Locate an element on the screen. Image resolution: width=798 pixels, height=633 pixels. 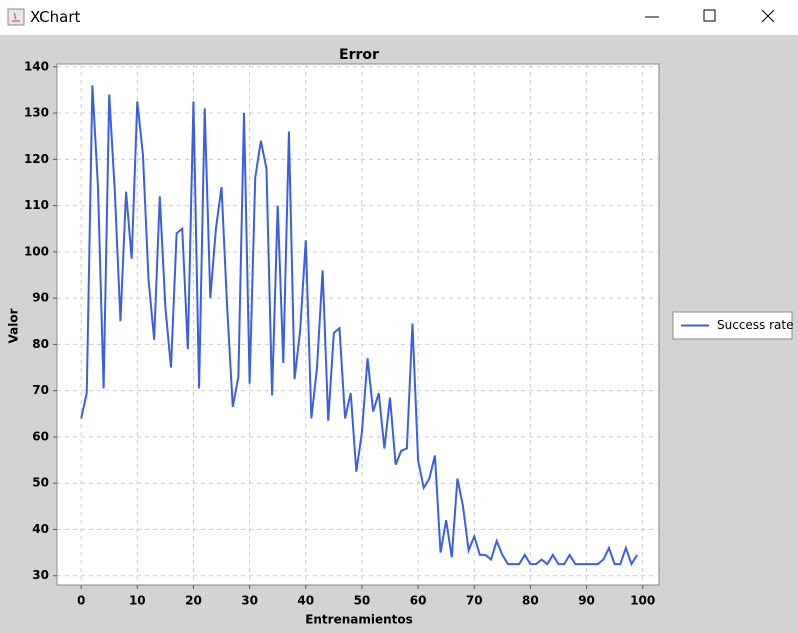
x-tick-label: 60 is located at coordinates (418, 601).